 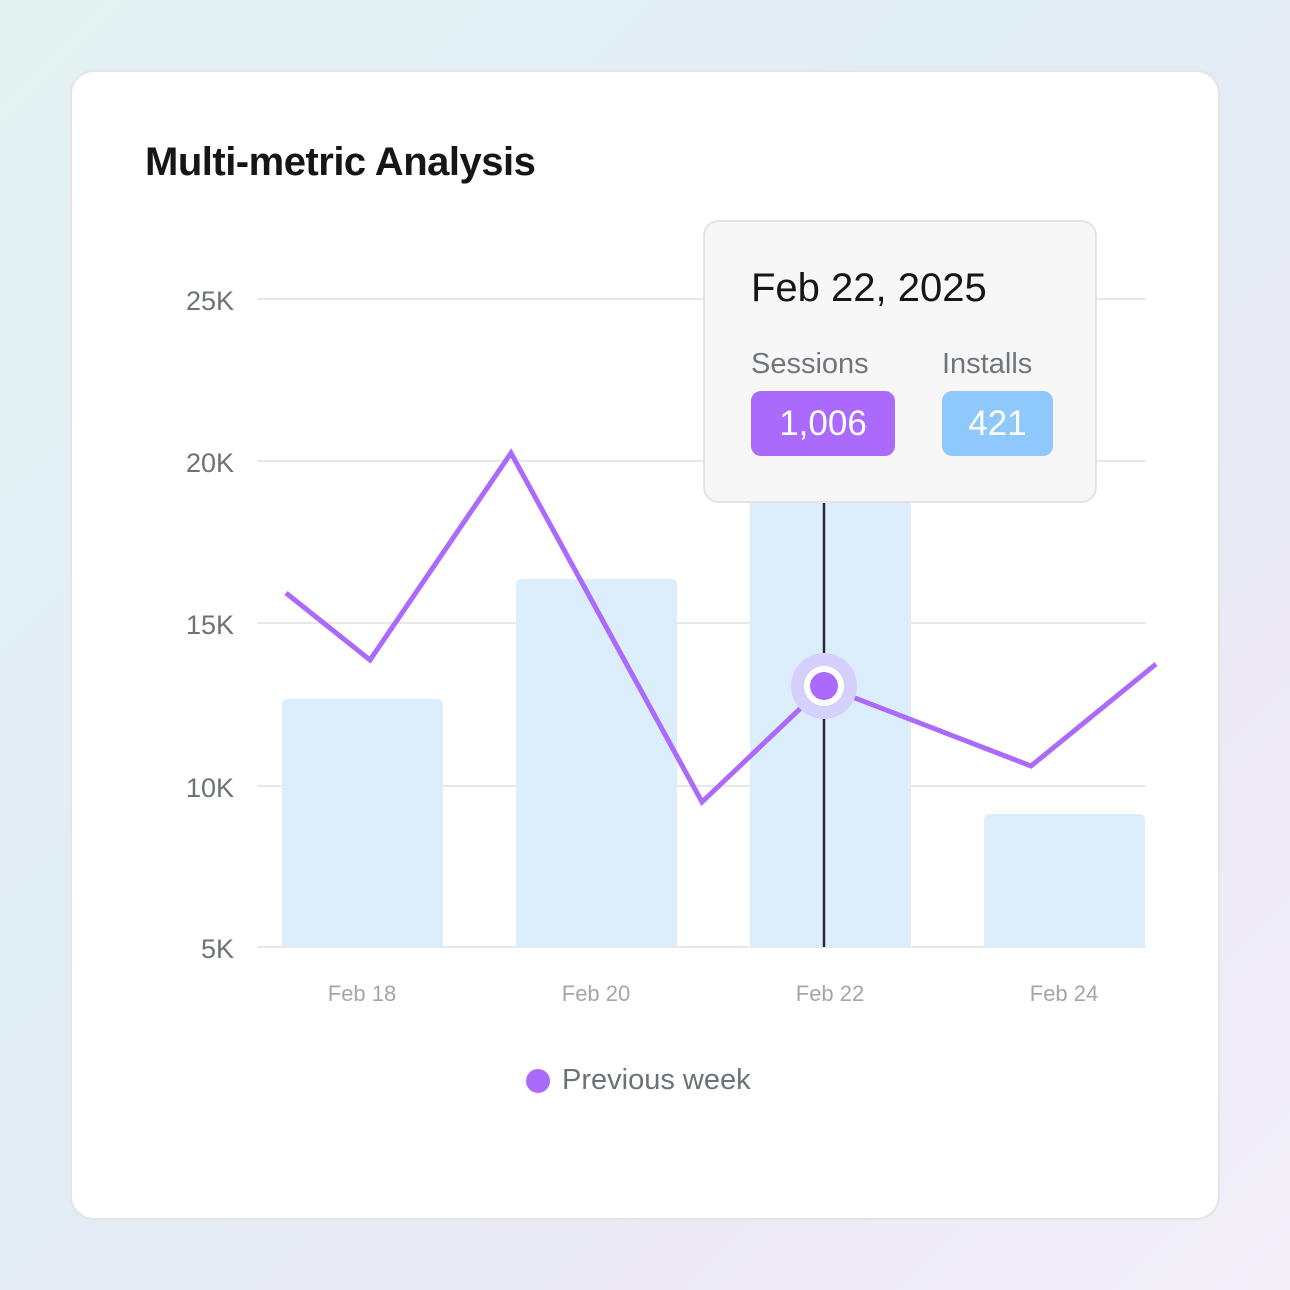 I want to click on chart-tooltip: Feb 22, 2025 Sessions 1,006 Installs 421, so click(x=900, y=361).